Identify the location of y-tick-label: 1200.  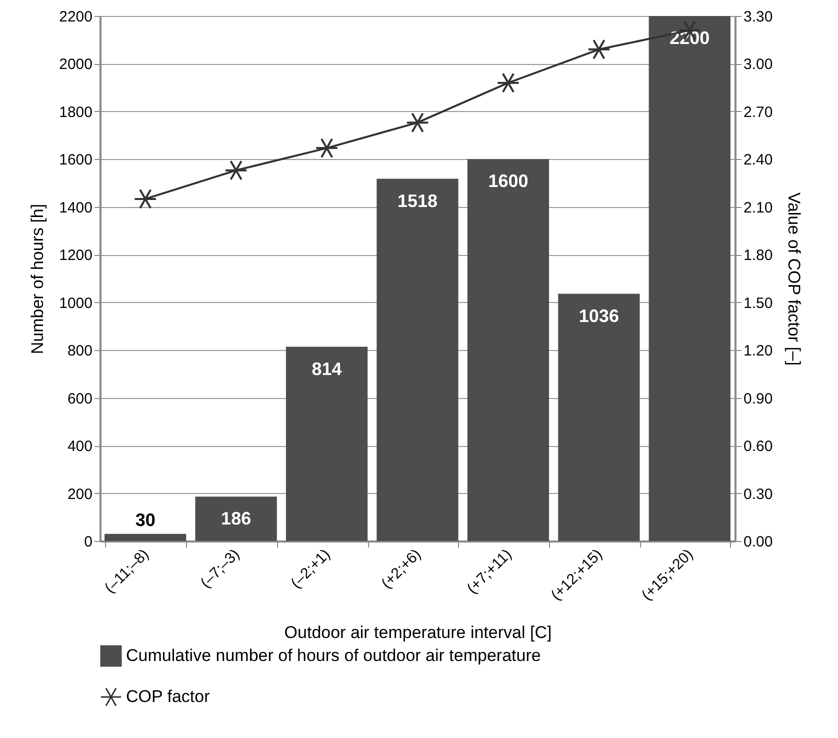
(75, 255).